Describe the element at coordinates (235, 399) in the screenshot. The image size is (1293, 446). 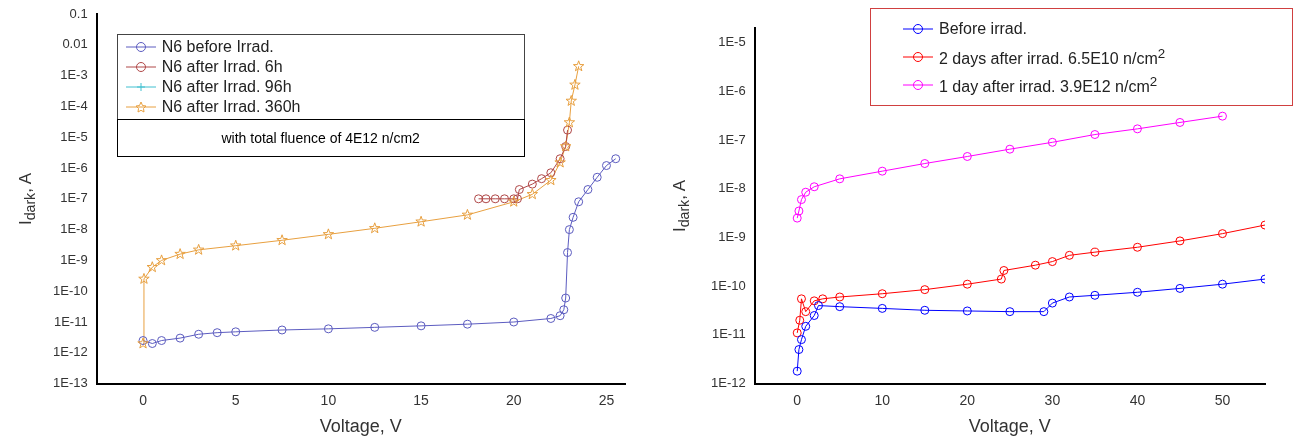
I see `x-tick-label: 5` at that location.